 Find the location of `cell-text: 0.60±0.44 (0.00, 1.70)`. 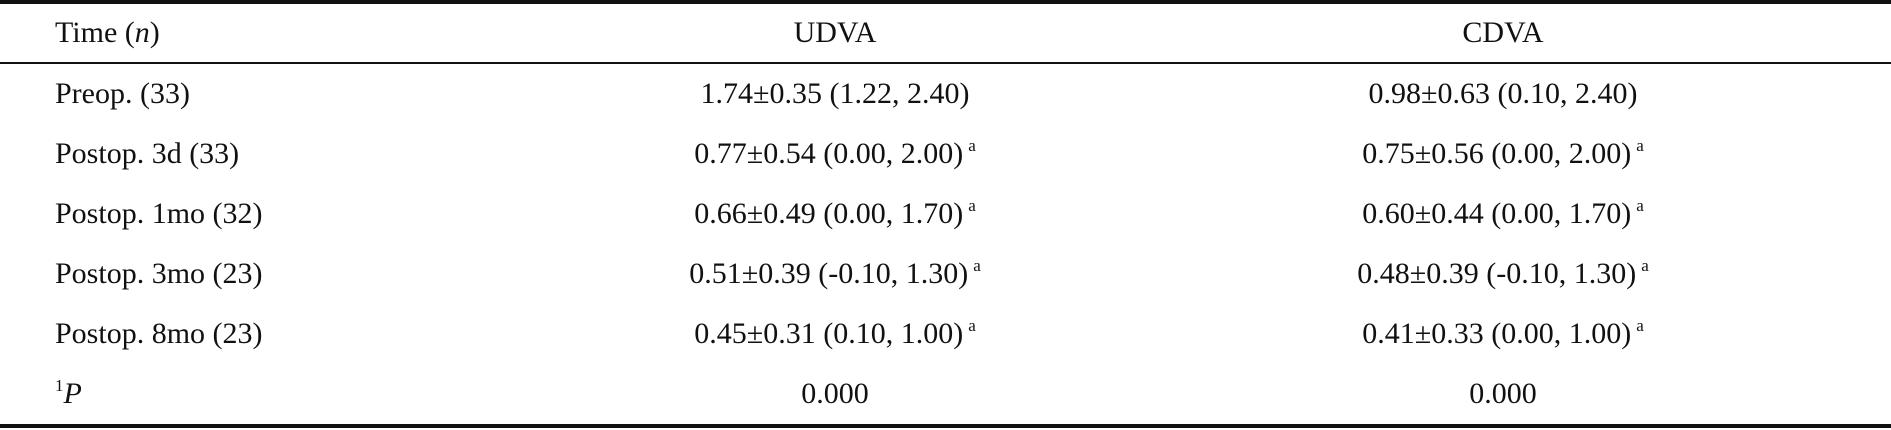

cell-text: 0.60±0.44 (0.00, 1.70) is located at coordinates (1497, 213).